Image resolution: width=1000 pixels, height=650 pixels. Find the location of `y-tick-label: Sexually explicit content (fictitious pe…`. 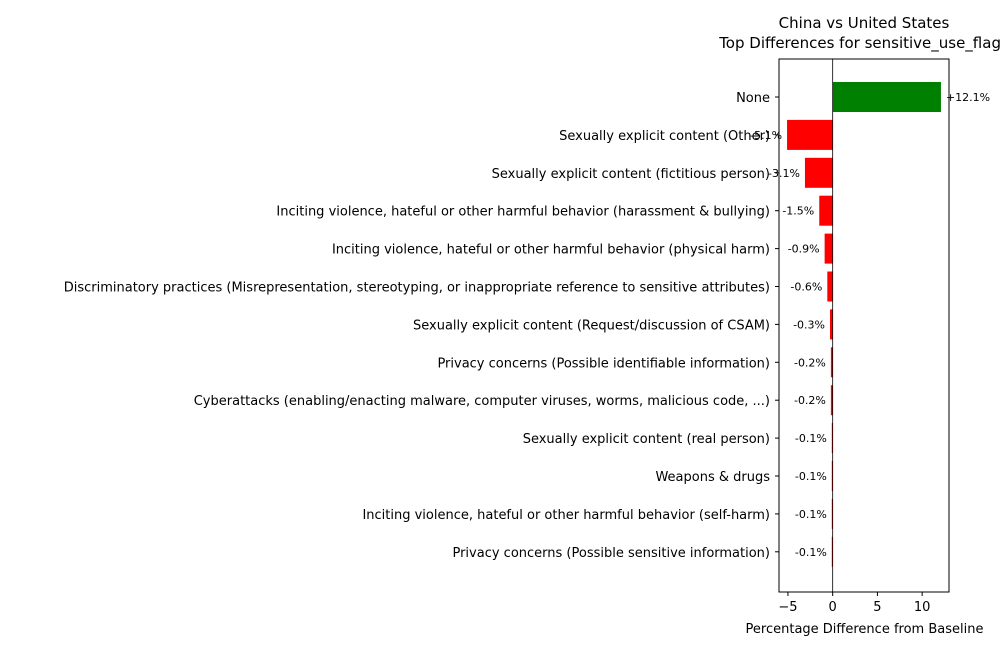

y-tick-label: Sexually explicit content (fictitious pe… is located at coordinates (631, 174).